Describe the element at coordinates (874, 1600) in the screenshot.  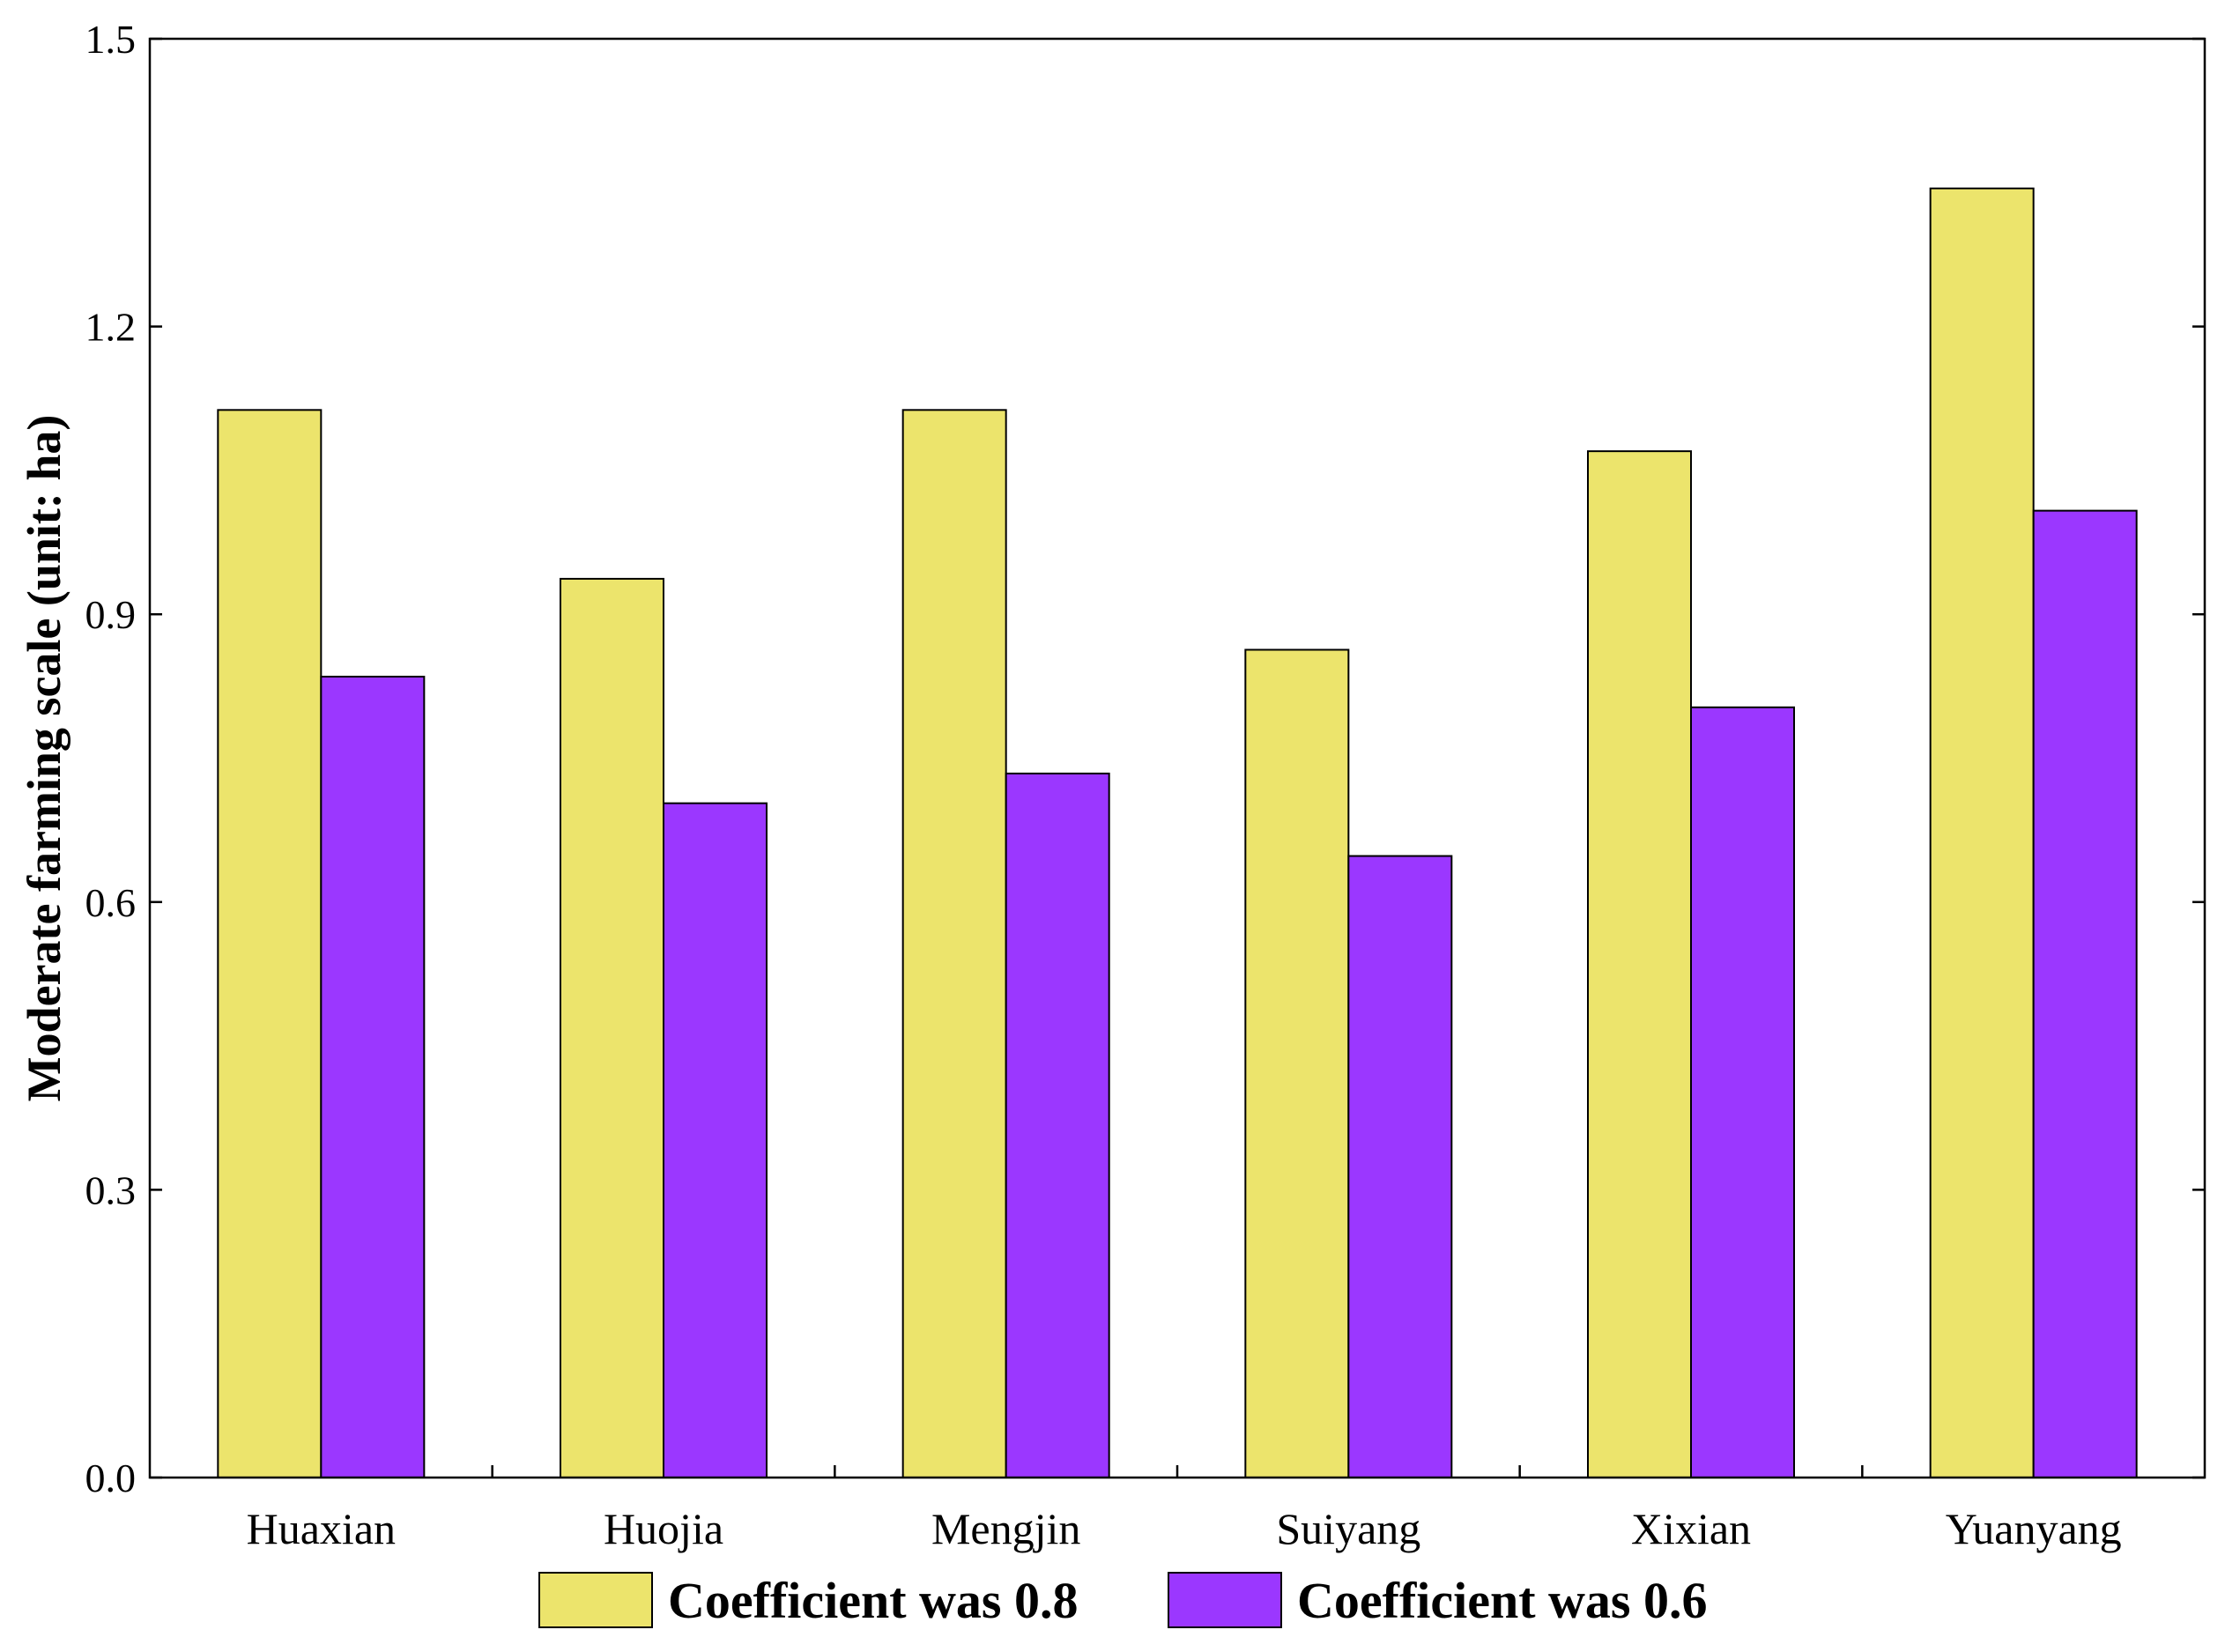
I see `legend-label-series-a: Coefficient was 0.8` at that location.